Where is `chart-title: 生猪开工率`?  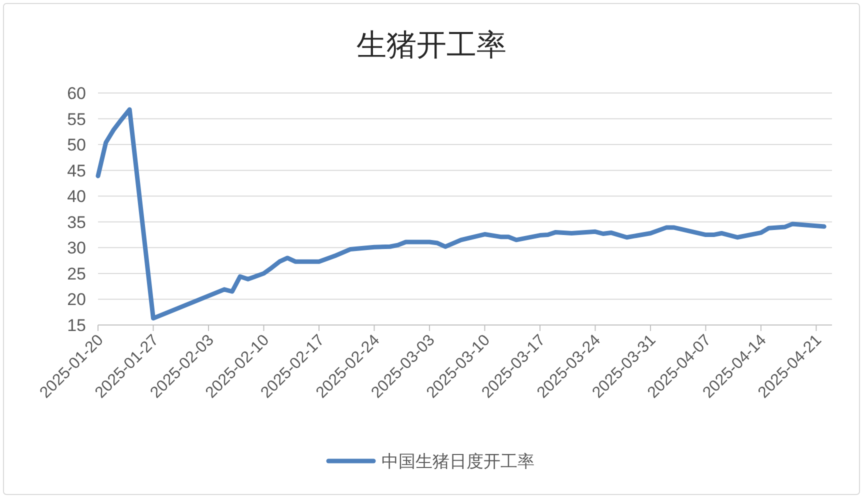 chart-title: 生猪开工率 is located at coordinates (431, 45).